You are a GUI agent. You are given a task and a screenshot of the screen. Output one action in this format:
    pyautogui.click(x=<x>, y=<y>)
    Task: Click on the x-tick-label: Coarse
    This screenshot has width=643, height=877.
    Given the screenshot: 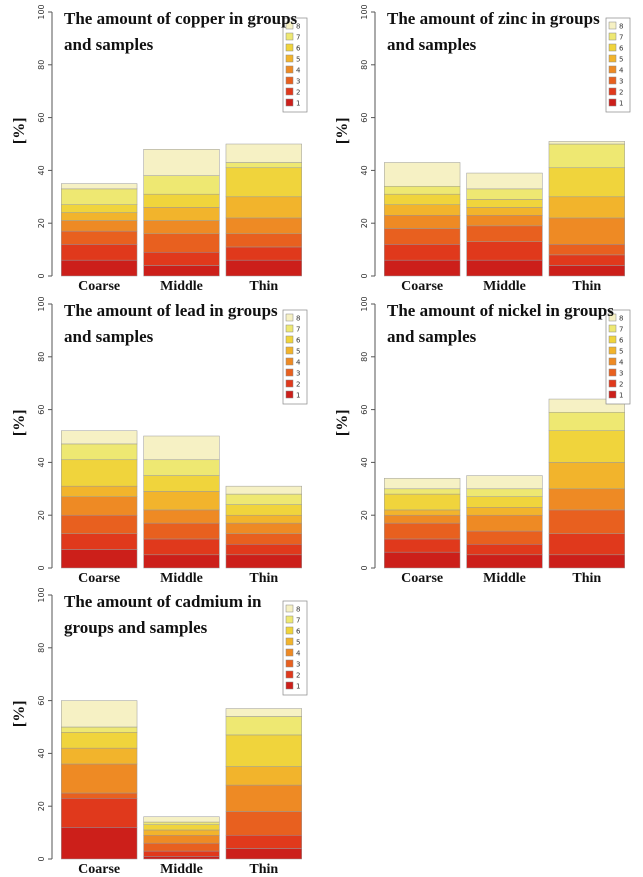 What is the action you would take?
    pyautogui.click(x=99, y=578)
    